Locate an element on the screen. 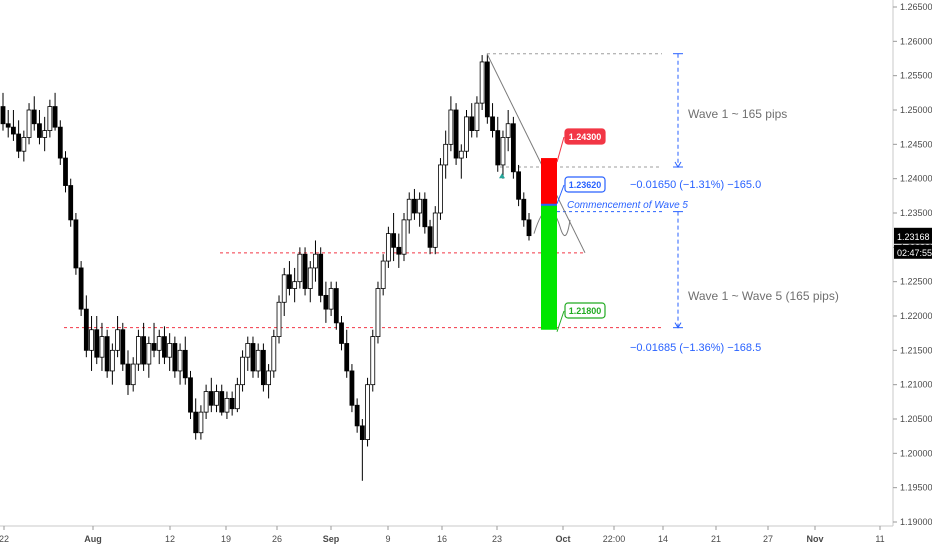  y-tick-label: 1.26500 is located at coordinates (916, 7).